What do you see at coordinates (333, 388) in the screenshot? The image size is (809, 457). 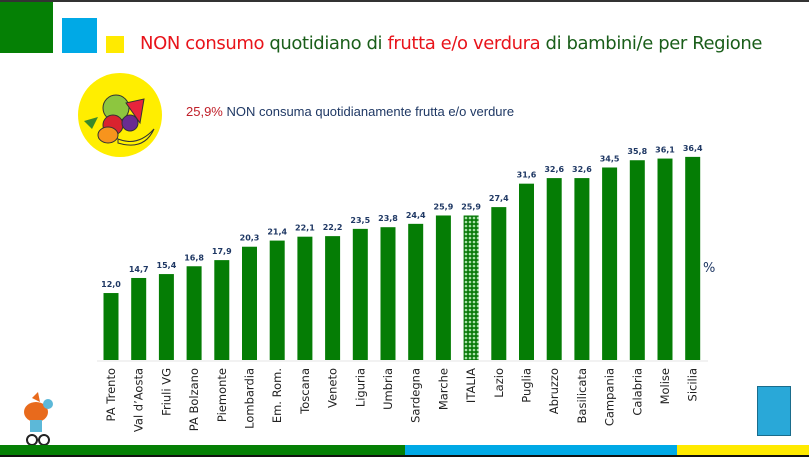 I see `category-label: Veneto` at bounding box center [333, 388].